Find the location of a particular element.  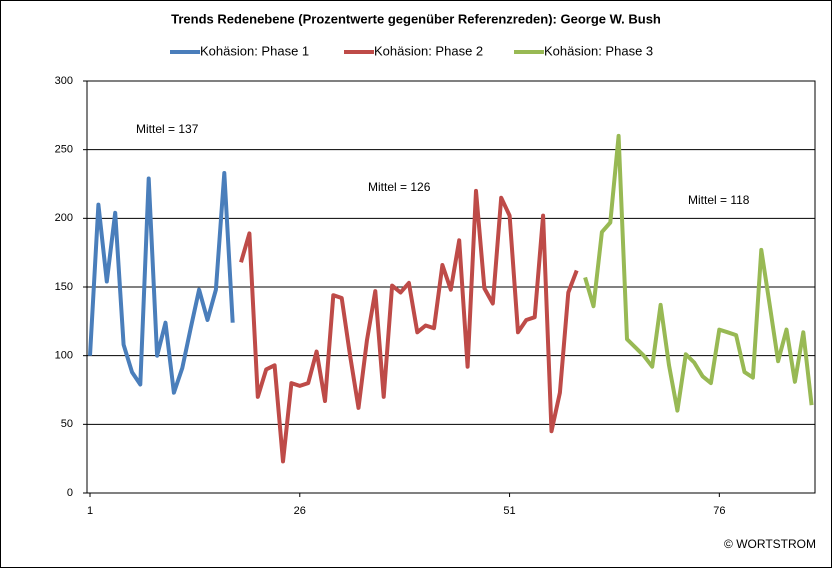

legend-label: Kohäsion: Phase 2 is located at coordinates (428, 50).